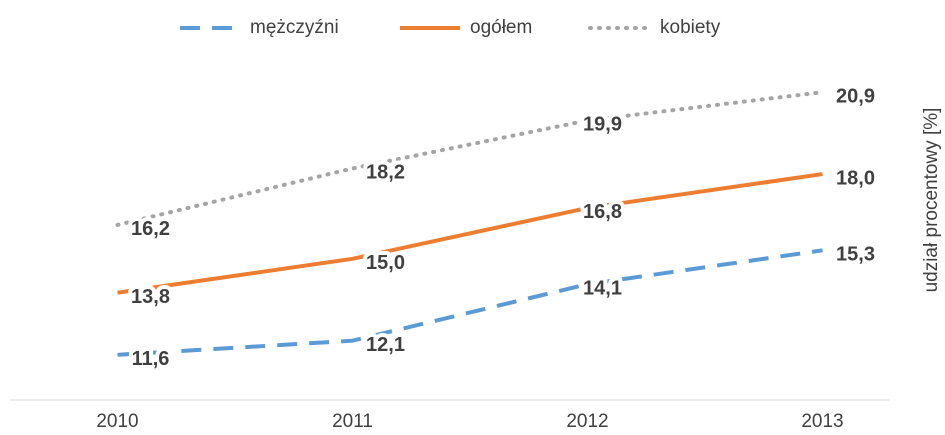  What do you see at coordinates (855, 178) in the screenshot?
I see `value-label: 18,0` at bounding box center [855, 178].